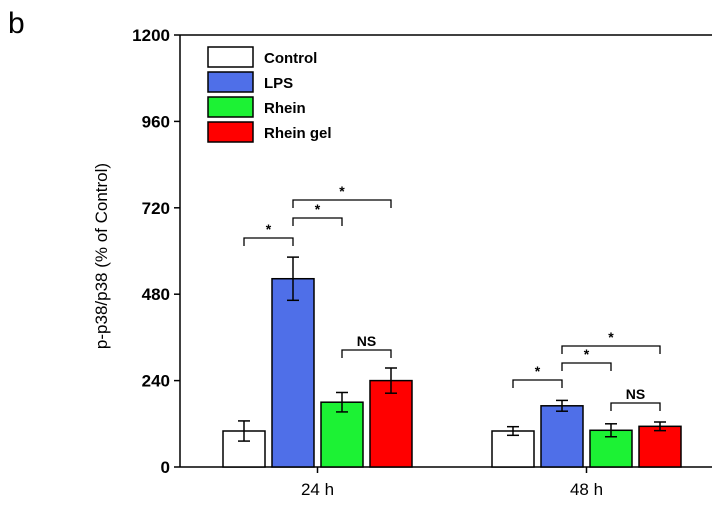 The width and height of the screenshot is (712, 508). Describe the element at coordinates (101, 256) in the screenshot. I see `y-axis-label: p-p38/p38 (% of Control)` at that location.